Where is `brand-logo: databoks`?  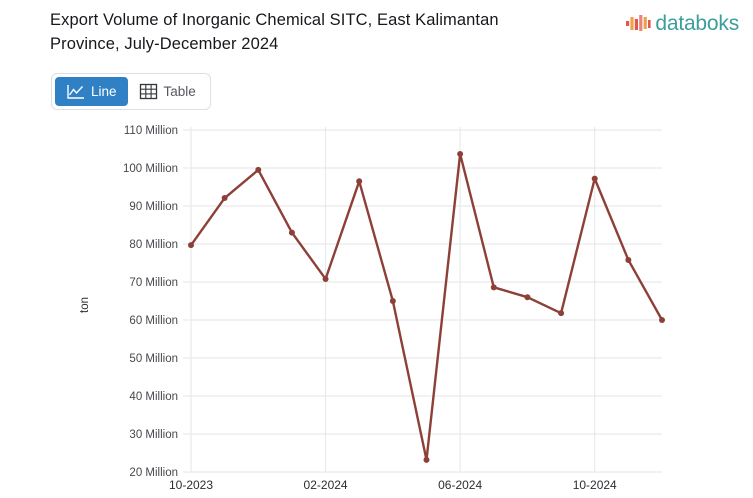 brand-logo: databoks is located at coordinates (682, 24).